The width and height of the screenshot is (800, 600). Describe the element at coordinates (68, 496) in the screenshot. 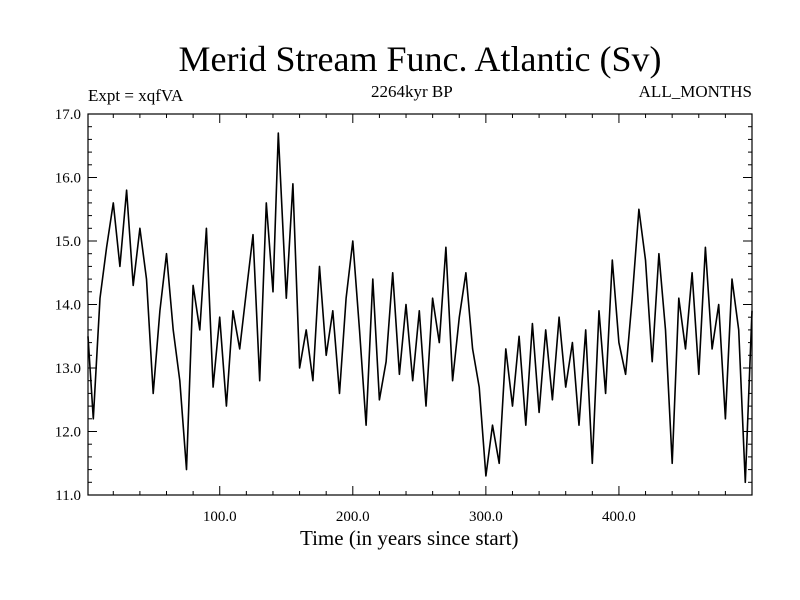

I see `y-tick-label: 11.0` at that location.